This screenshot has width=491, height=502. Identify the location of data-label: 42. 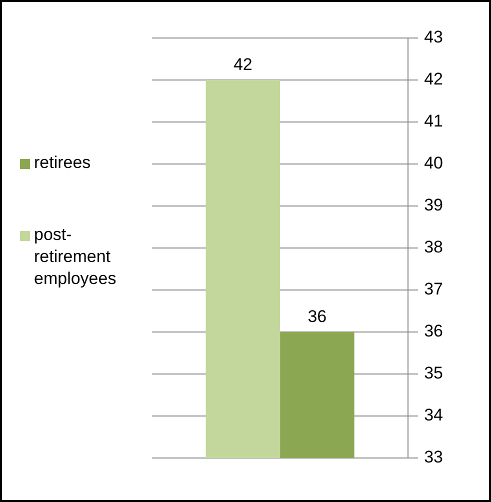
(242, 64).